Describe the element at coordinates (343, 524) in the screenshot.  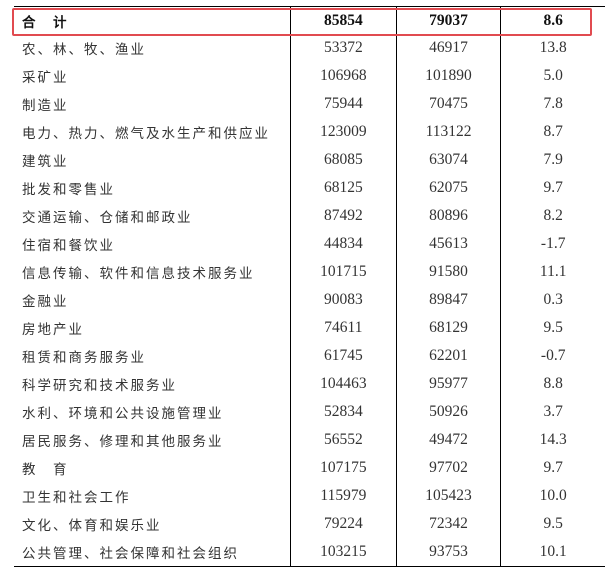
I see `cell-value-1: 79224` at that location.